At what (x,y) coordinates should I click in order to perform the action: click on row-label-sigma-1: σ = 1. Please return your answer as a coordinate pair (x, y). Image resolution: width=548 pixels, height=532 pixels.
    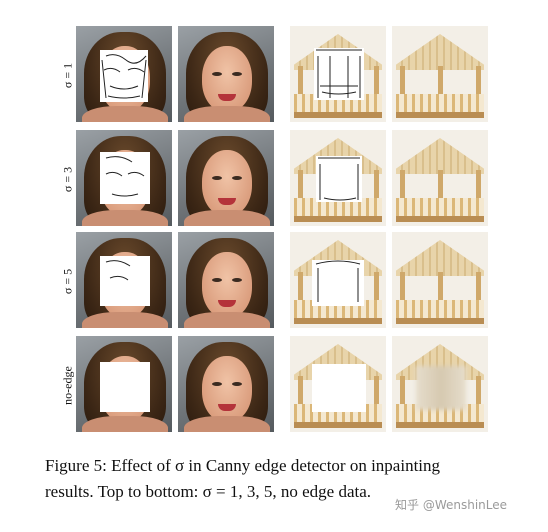
    Looking at the image, I should click on (67, 75).